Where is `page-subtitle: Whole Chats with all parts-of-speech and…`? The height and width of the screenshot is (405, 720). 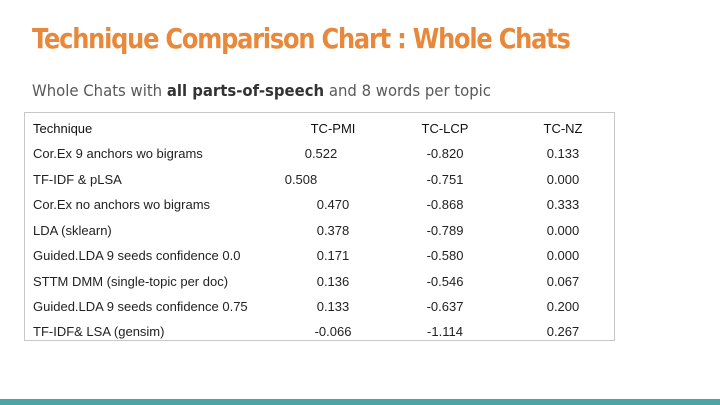 page-subtitle: Whole Chats with all parts-of-speech and… is located at coordinates (261, 90).